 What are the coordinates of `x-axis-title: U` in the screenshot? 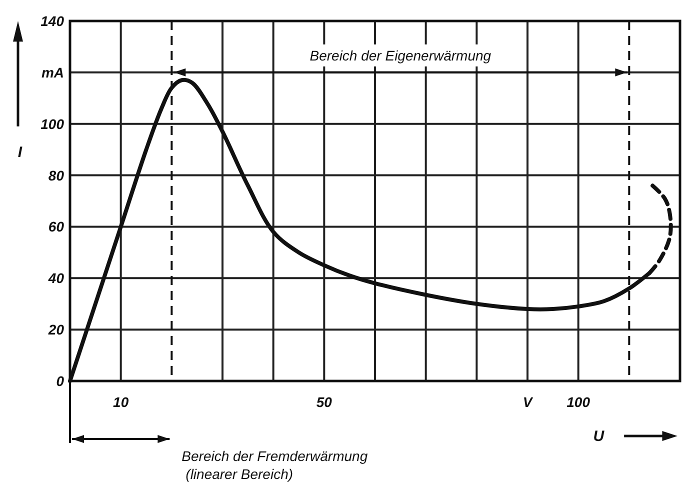 It's located at (599, 436).